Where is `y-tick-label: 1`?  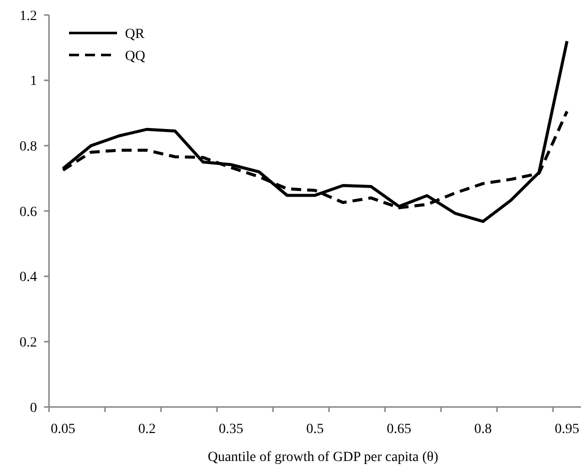
y-tick-label: 1 is located at coordinates (33, 82).